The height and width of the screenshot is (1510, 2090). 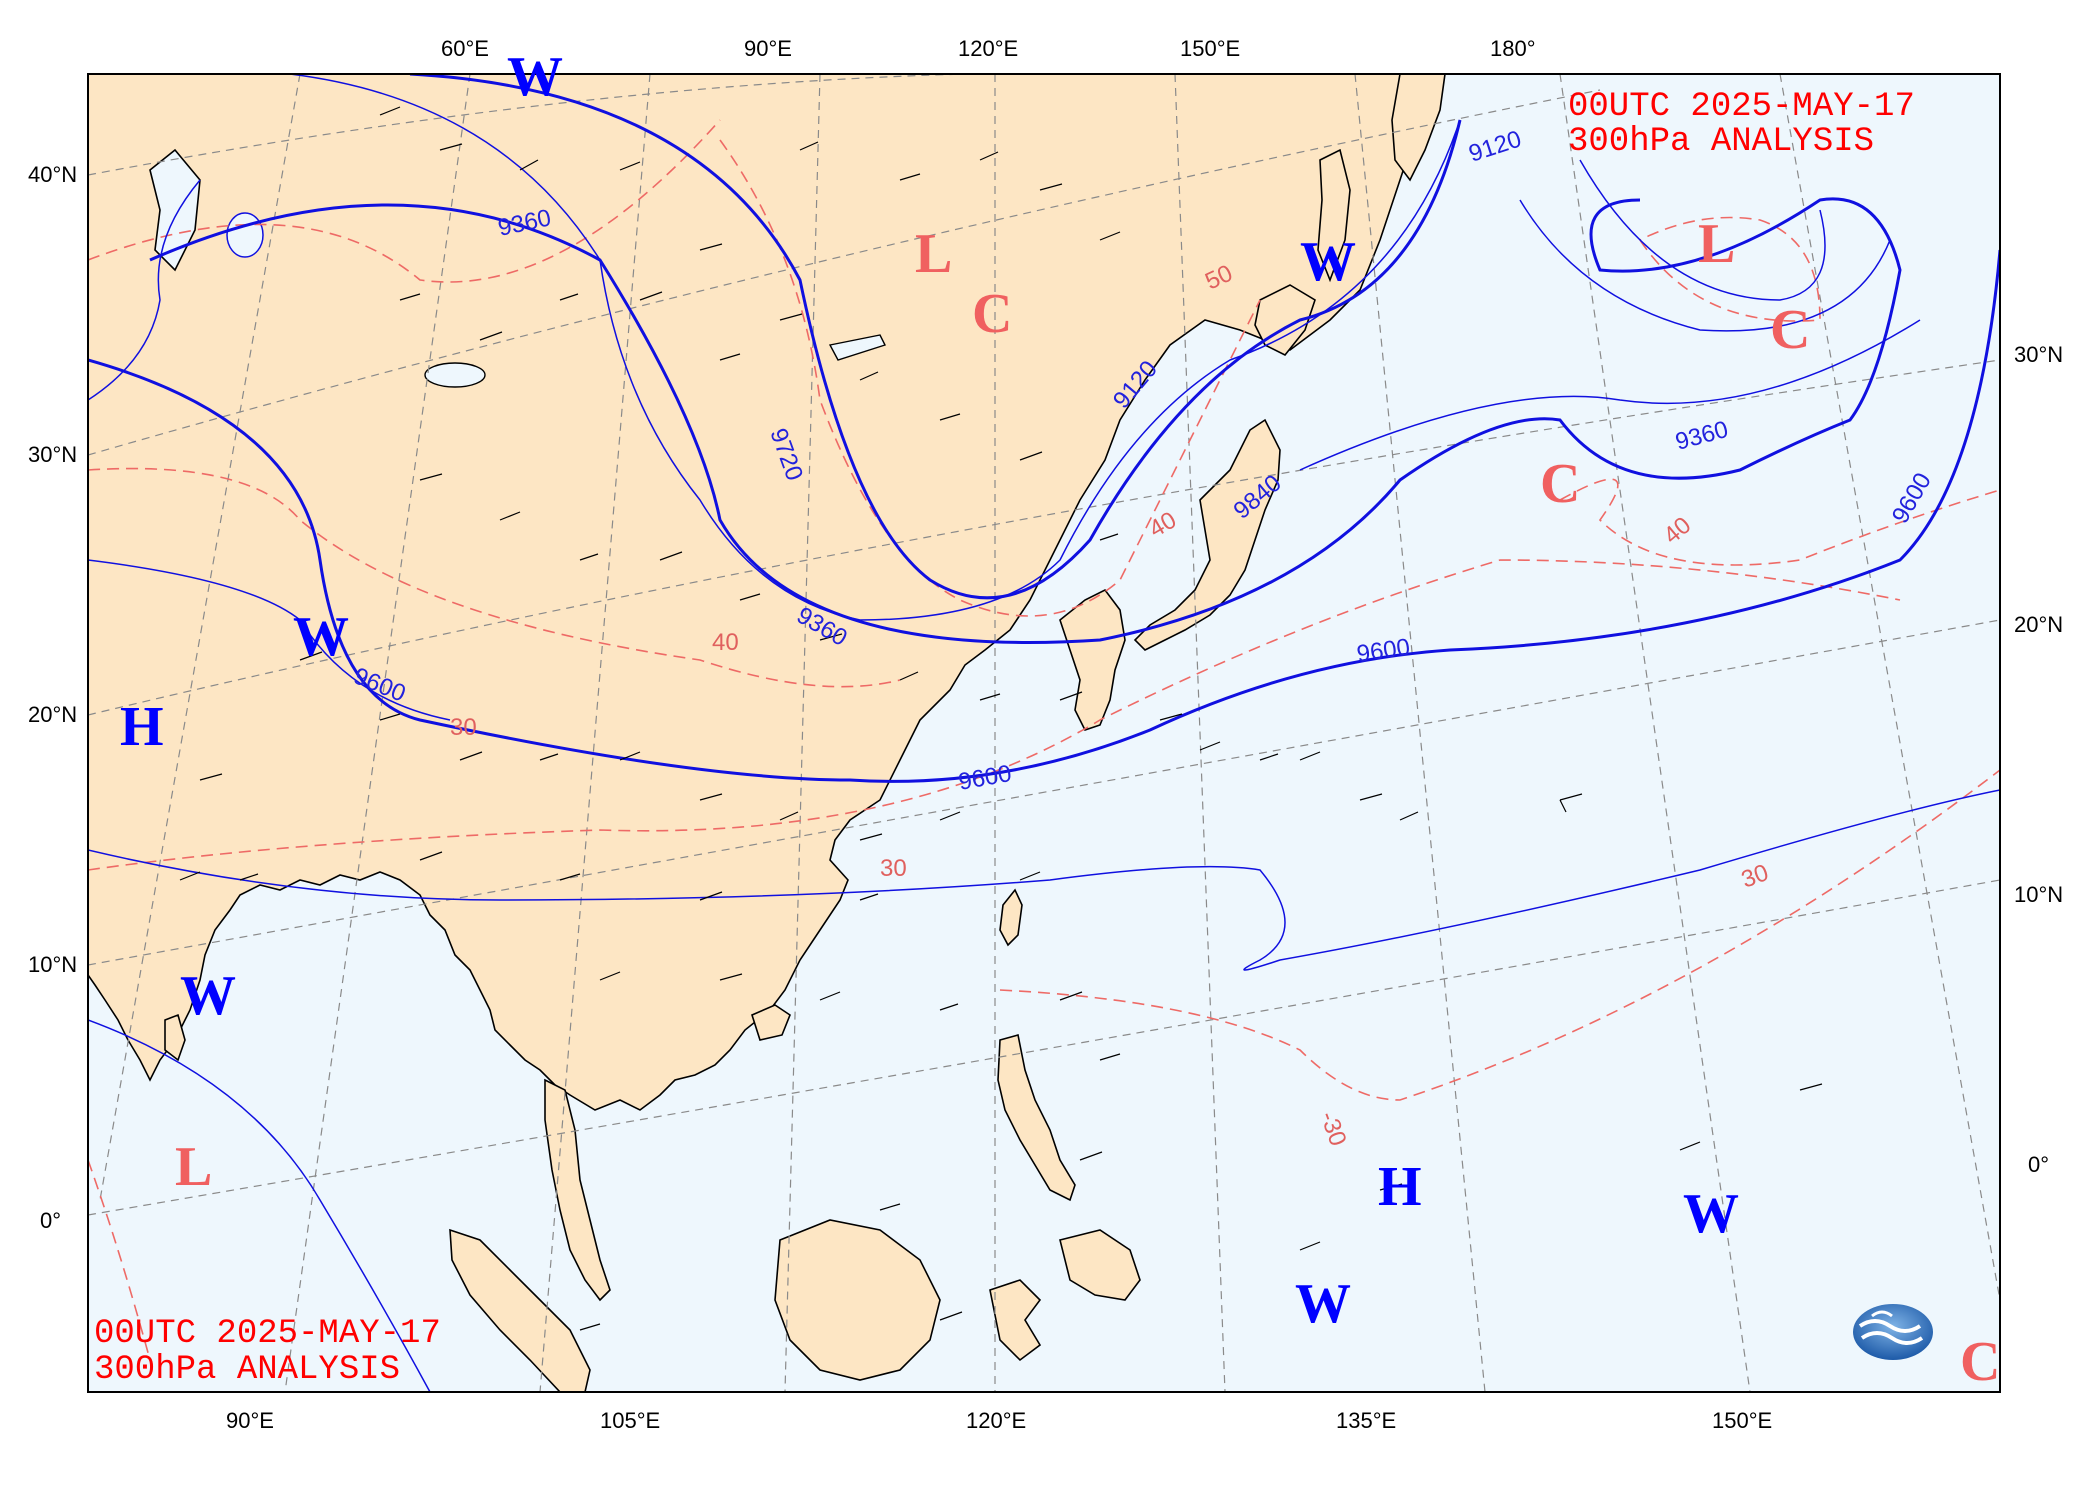 I want to click on land-korea, so click(x=1092, y=659).